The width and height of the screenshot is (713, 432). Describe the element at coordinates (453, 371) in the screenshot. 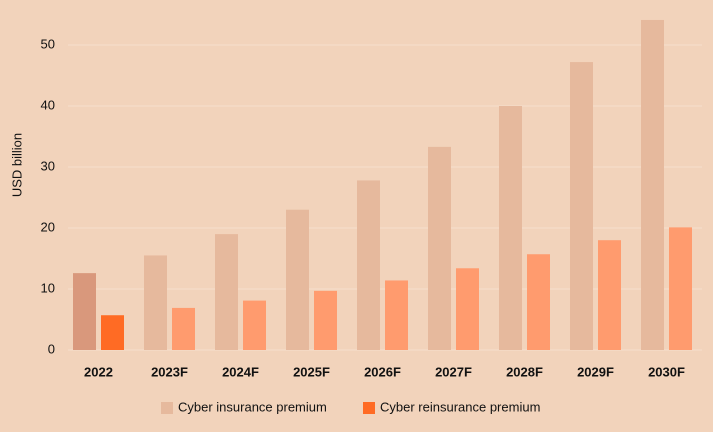

I see `x-tick-label: 2027F` at that location.